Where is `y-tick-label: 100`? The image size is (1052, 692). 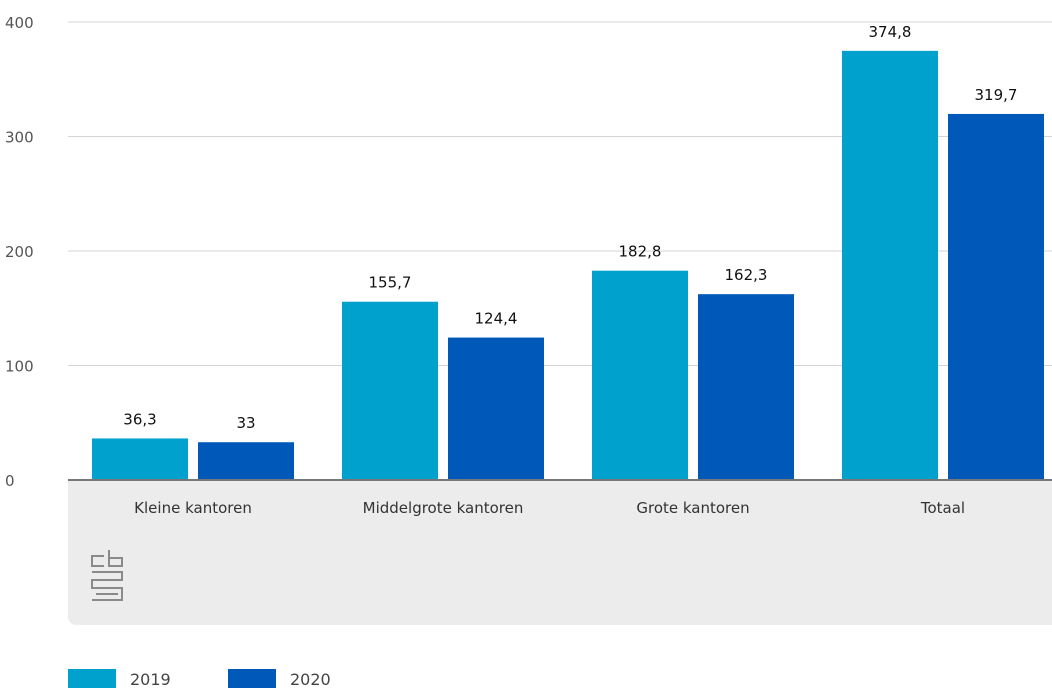
y-tick-label: 100 is located at coordinates (19, 367).